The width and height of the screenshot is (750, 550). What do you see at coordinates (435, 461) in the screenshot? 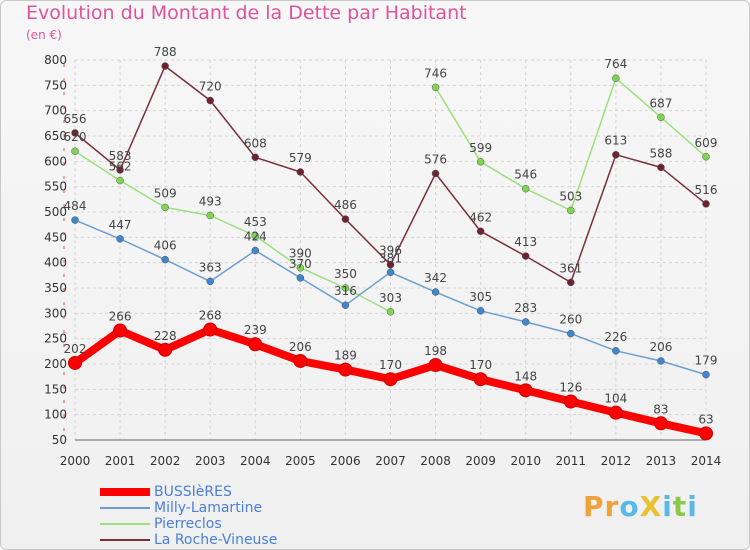
I see `x-tick-label: 2008` at bounding box center [435, 461].